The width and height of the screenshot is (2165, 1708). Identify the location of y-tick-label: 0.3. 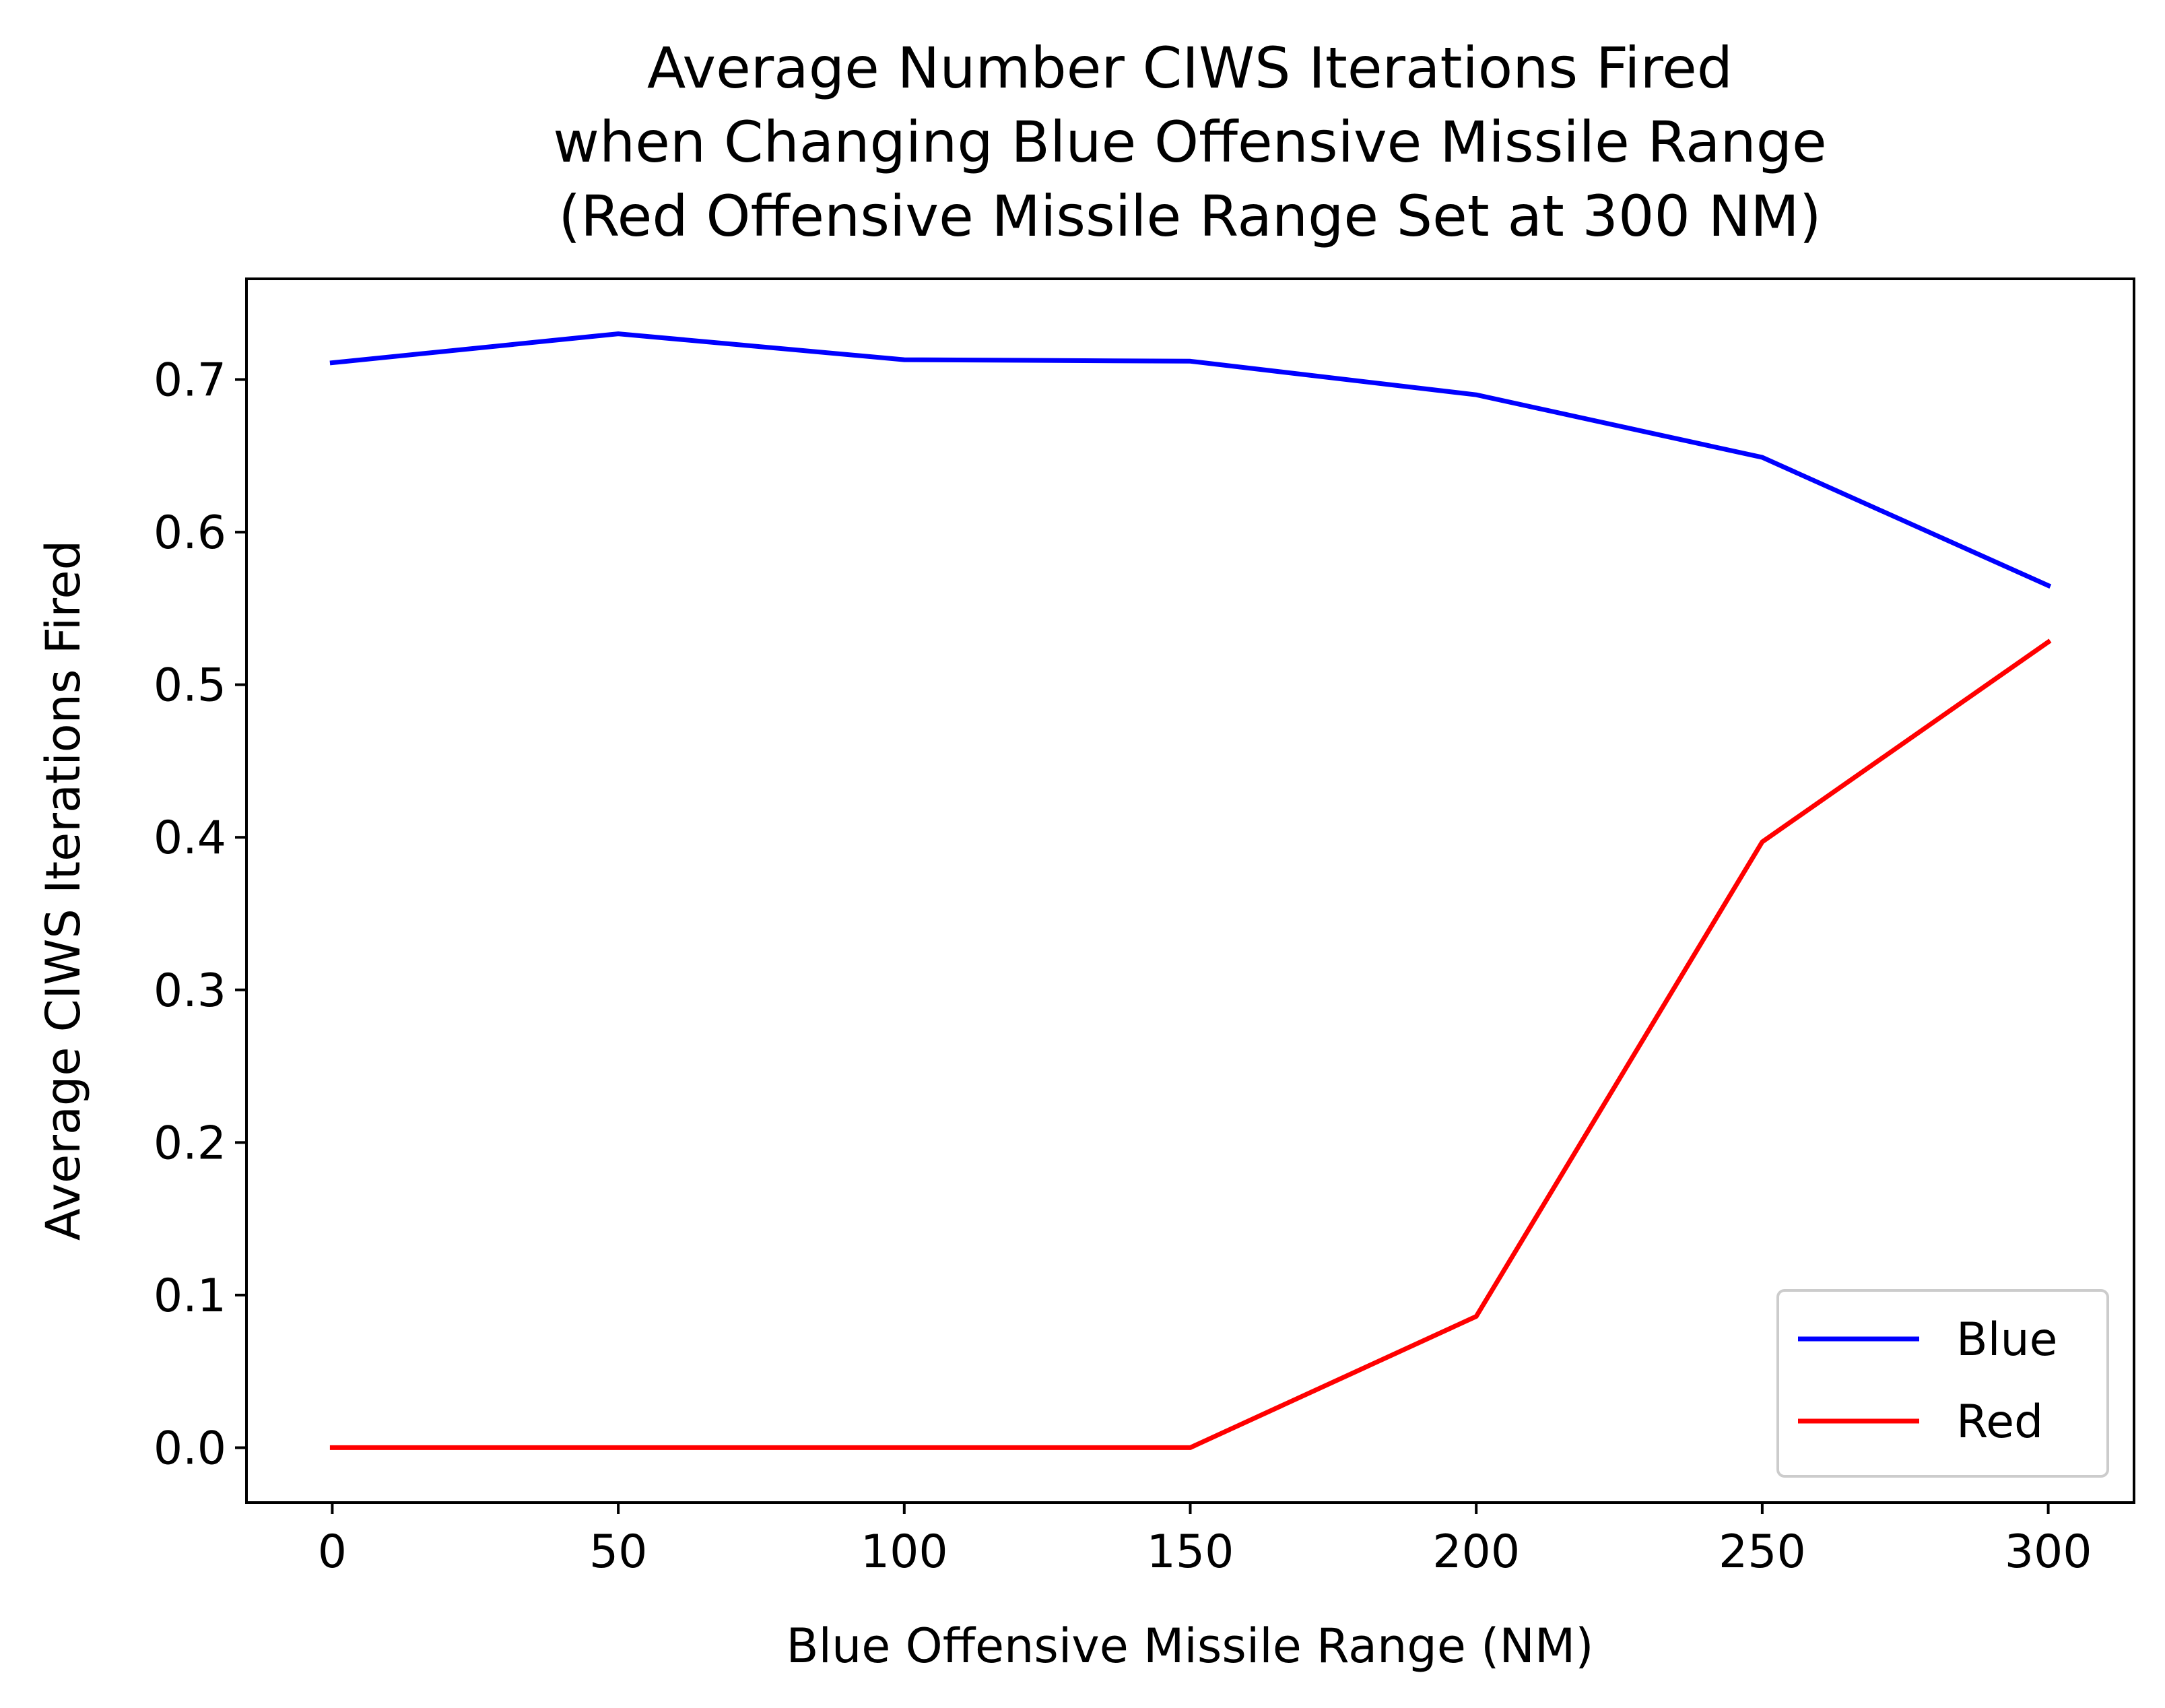
(190, 991).